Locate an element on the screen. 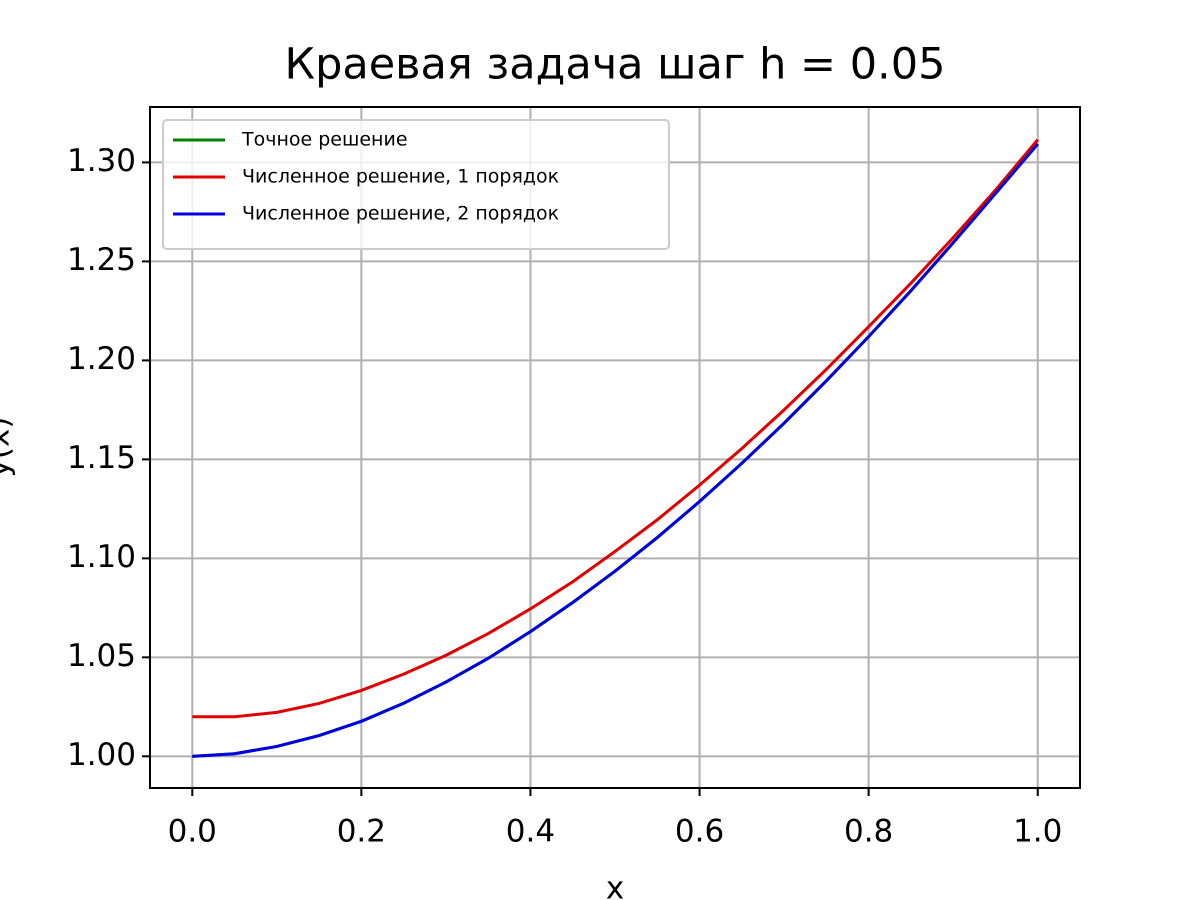 This screenshot has height=900, width=1200. y-tick-label: 1.20 is located at coordinates (101, 359).